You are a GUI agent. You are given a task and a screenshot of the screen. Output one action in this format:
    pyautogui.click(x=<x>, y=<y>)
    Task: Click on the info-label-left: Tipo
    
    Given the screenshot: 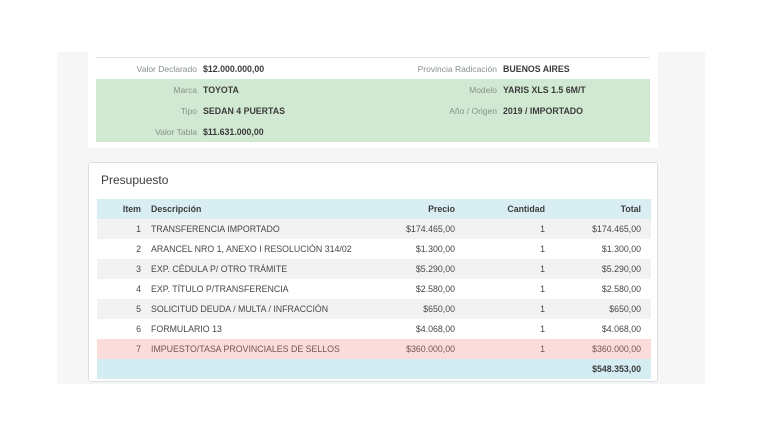 What is the action you would take?
    pyautogui.click(x=188, y=110)
    